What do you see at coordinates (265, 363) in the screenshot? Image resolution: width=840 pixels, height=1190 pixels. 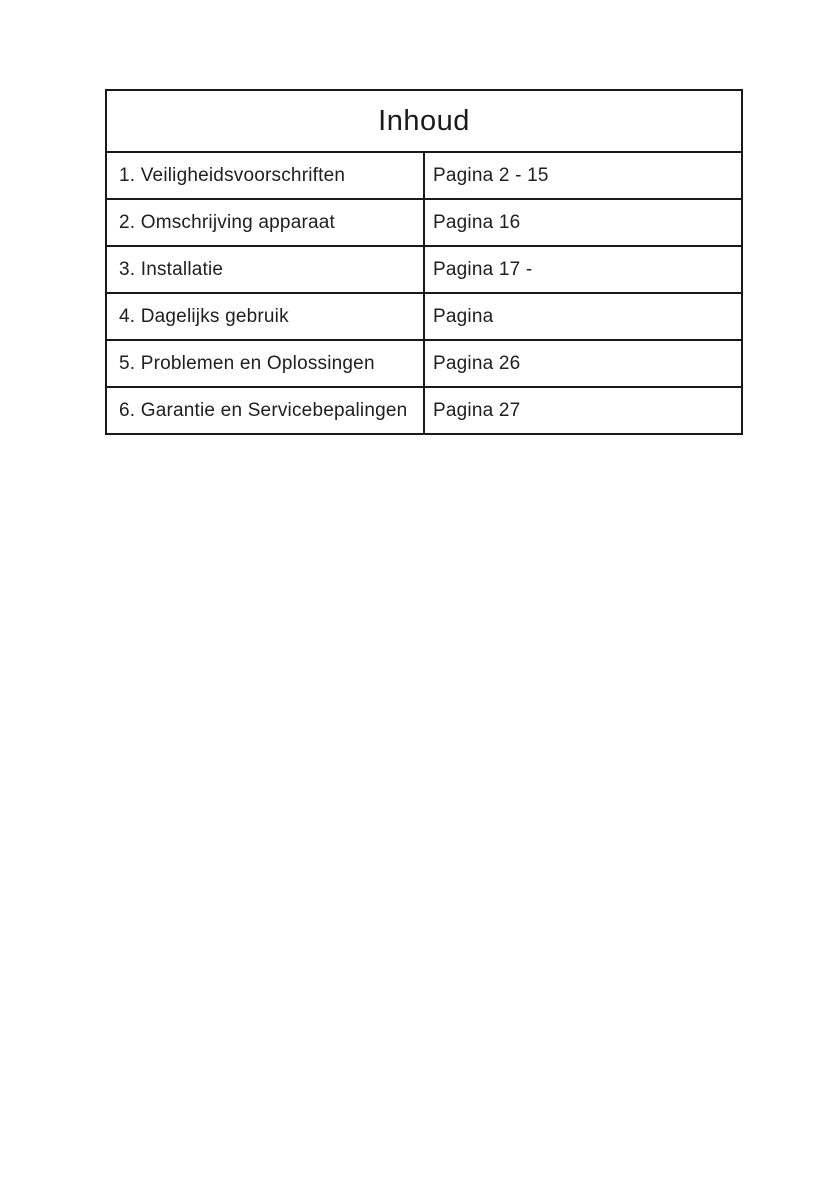 I see `toc-item-label: 5. Problemen en Oplossingen` at bounding box center [265, 363].